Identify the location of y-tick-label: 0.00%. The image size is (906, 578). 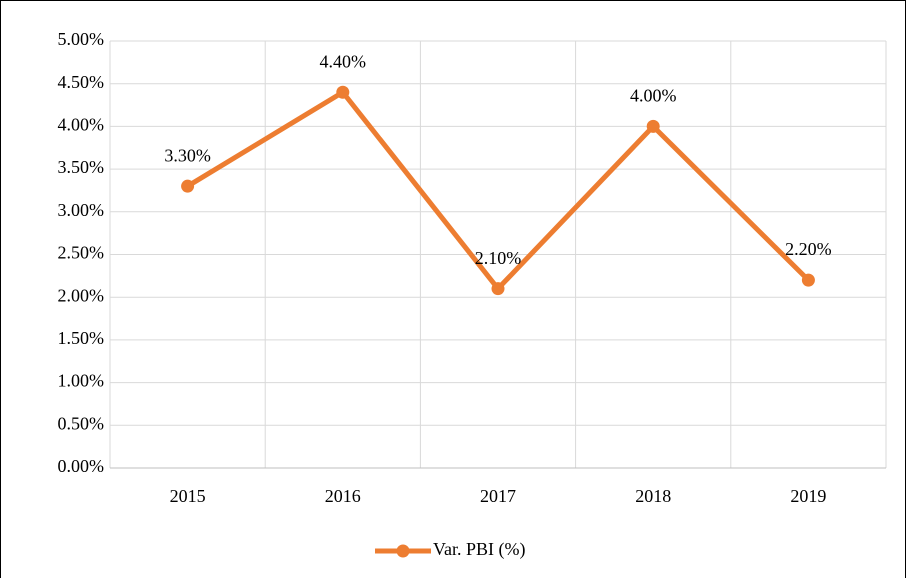
(81, 466).